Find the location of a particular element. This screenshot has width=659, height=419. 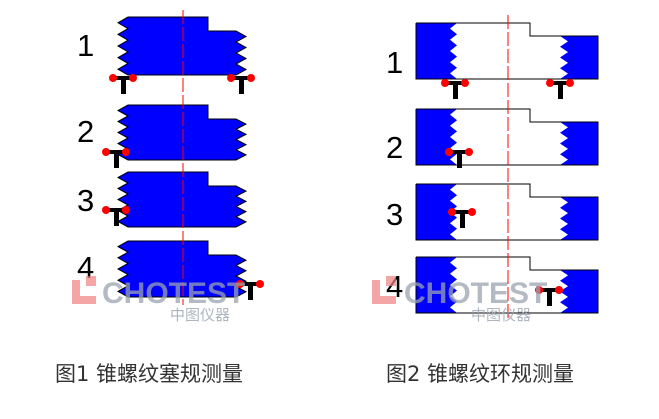

plug-label-1: 1 is located at coordinates (85, 45).